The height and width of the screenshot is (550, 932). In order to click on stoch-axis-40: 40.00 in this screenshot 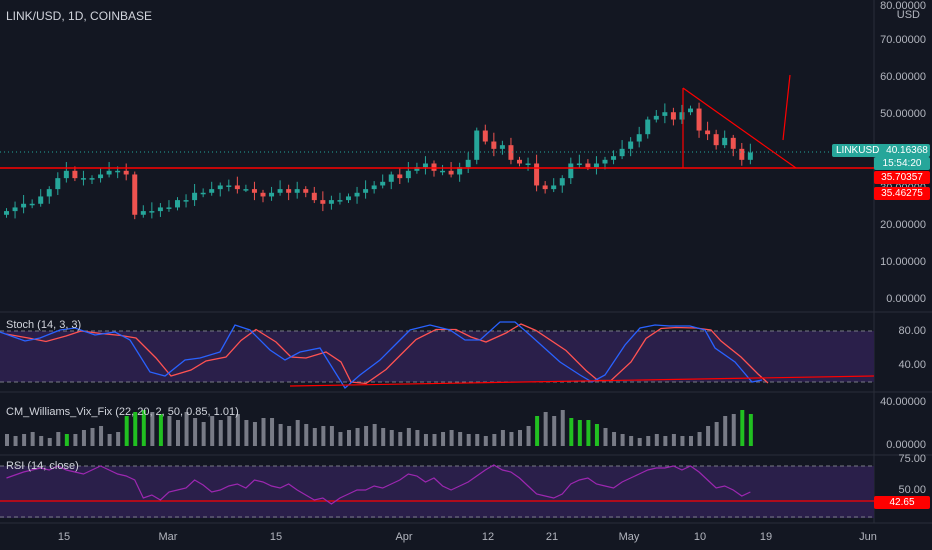, I will do `click(912, 365)`.